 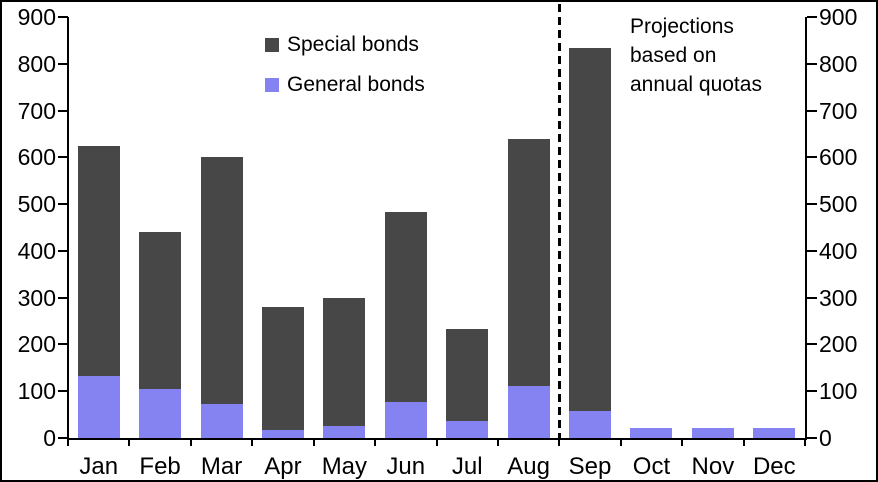 What do you see at coordinates (838, 204) in the screenshot?
I see `right-y-tick-label: 500` at bounding box center [838, 204].